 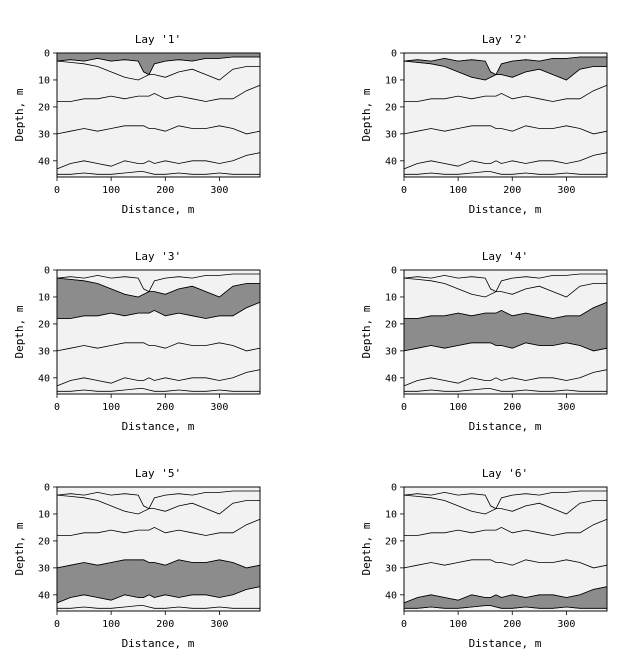 What do you see at coordinates (158, 209) in the screenshot?
I see `x-axis-label-1: Distance, m` at bounding box center [158, 209].